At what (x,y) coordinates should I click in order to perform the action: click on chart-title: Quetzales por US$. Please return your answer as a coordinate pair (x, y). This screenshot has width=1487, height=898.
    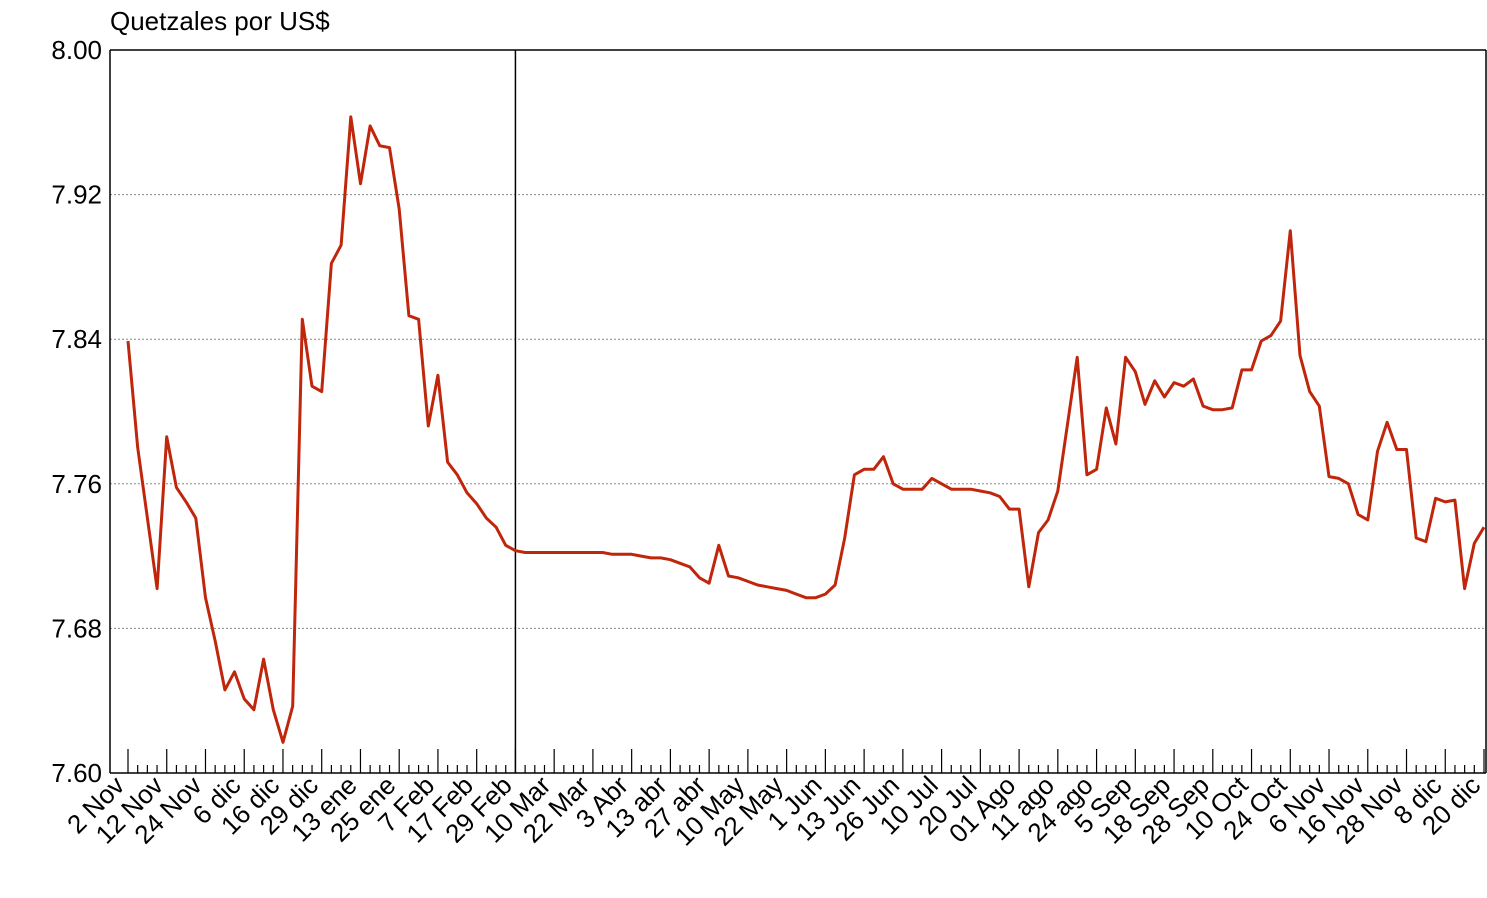
    Looking at the image, I should click on (220, 21).